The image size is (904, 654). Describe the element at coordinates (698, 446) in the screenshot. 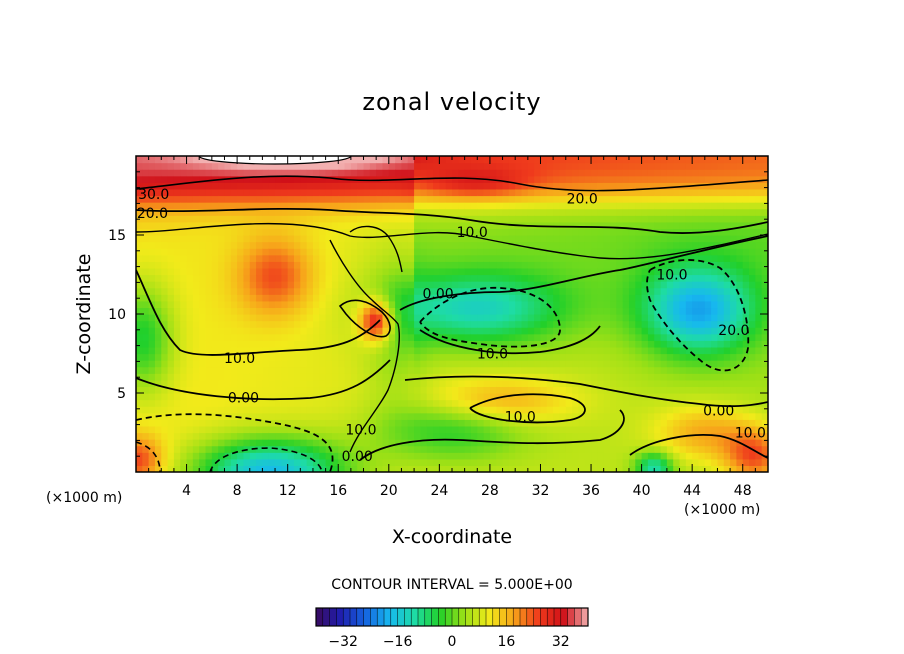

I see `contour-line` at that location.